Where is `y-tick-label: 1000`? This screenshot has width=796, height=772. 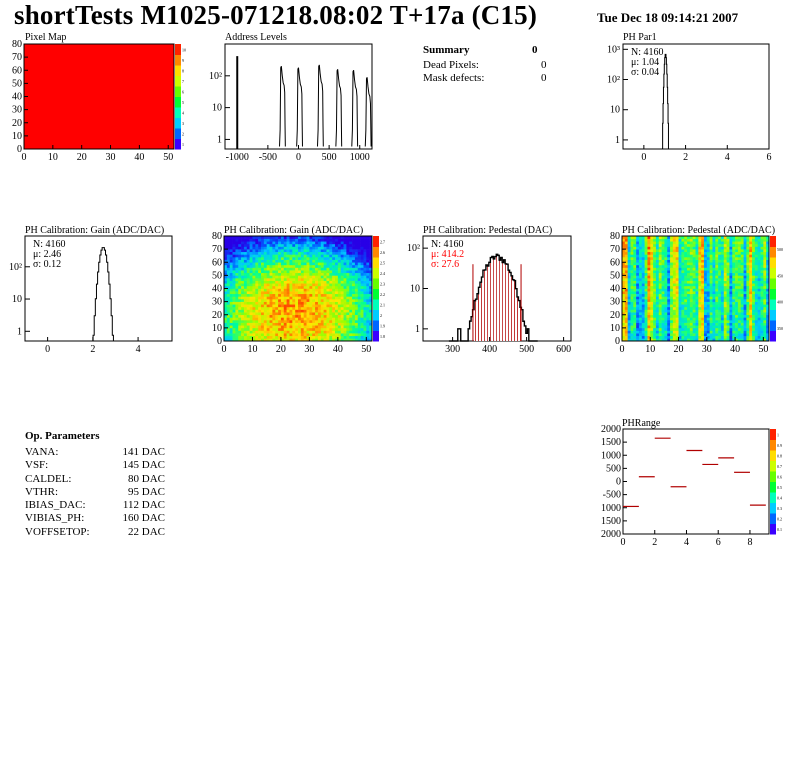
y-tick-label: 1000 is located at coordinates (611, 508).